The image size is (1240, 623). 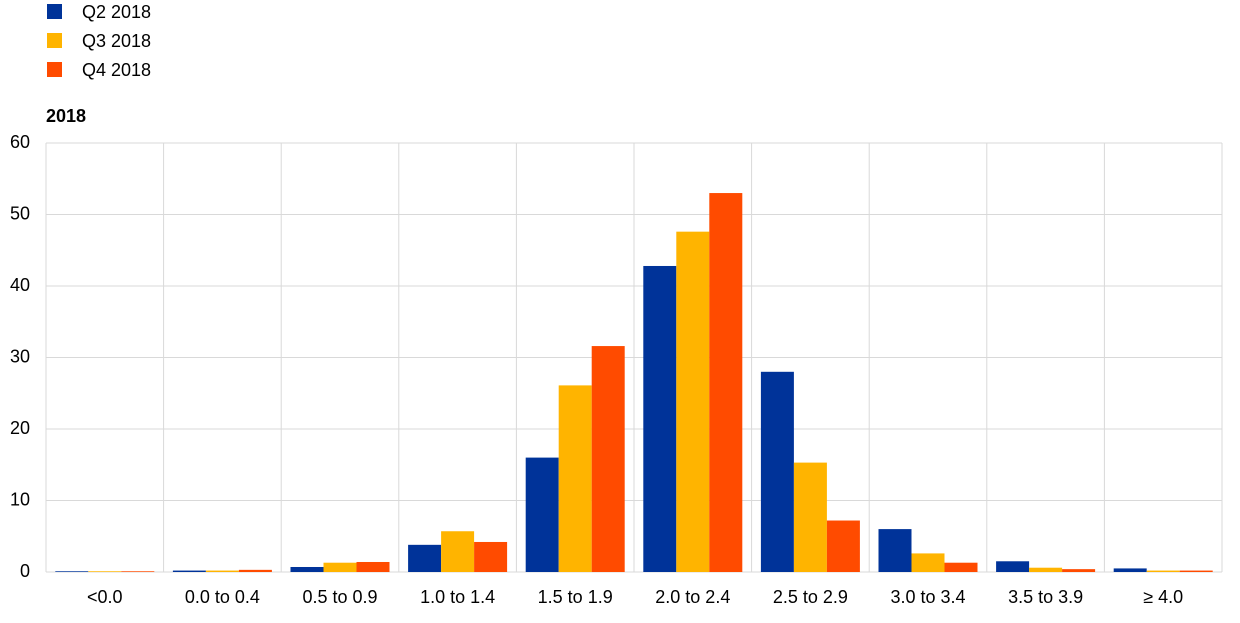 What do you see at coordinates (575, 597) in the screenshot?
I see `x-tick-label: 1.5 to 1.9` at bounding box center [575, 597].